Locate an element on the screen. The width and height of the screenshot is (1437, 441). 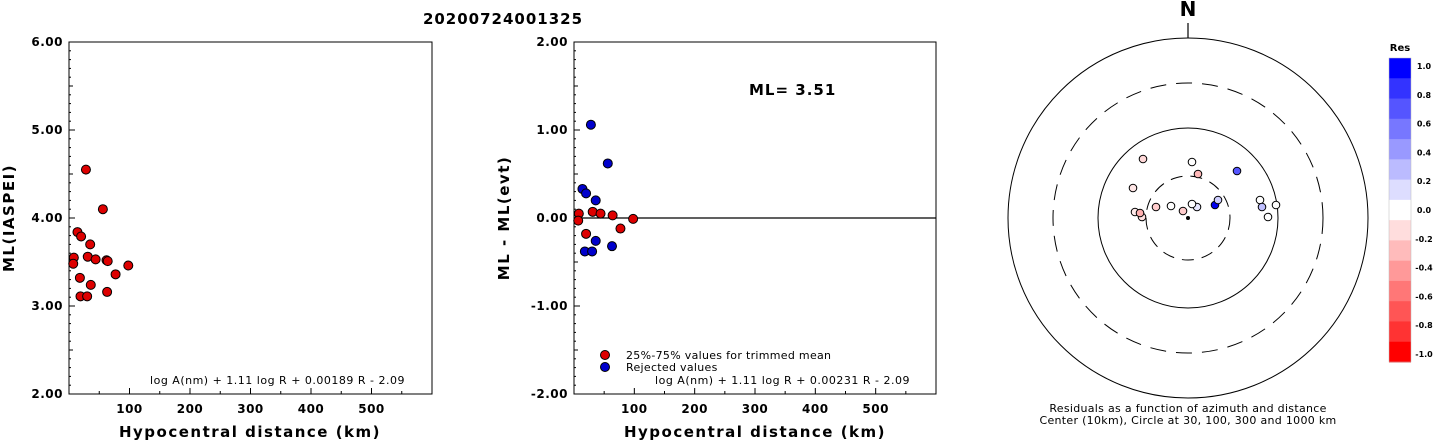
colorbar-swatches is located at coordinates (1400, 210).